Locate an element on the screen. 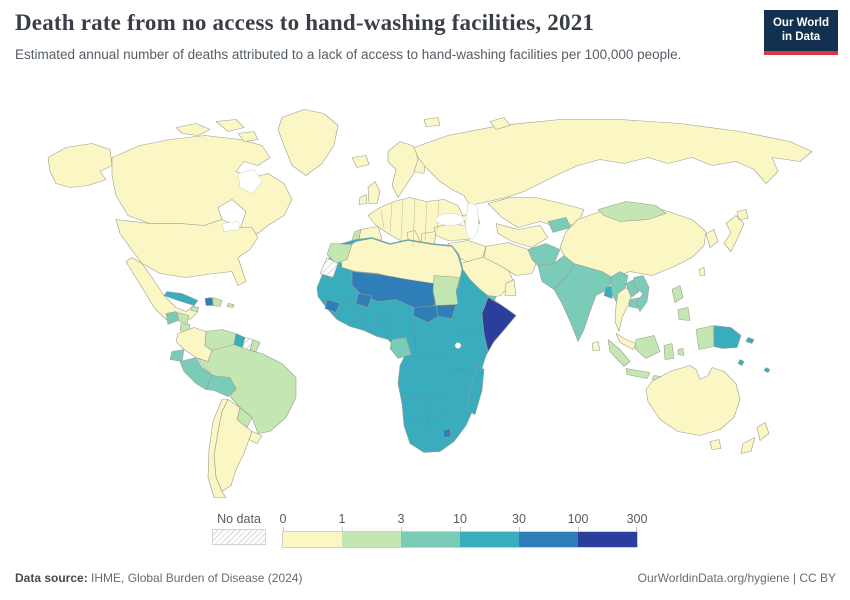 This screenshot has height=600, width=850. country-guatemala is located at coordinates (172, 318).